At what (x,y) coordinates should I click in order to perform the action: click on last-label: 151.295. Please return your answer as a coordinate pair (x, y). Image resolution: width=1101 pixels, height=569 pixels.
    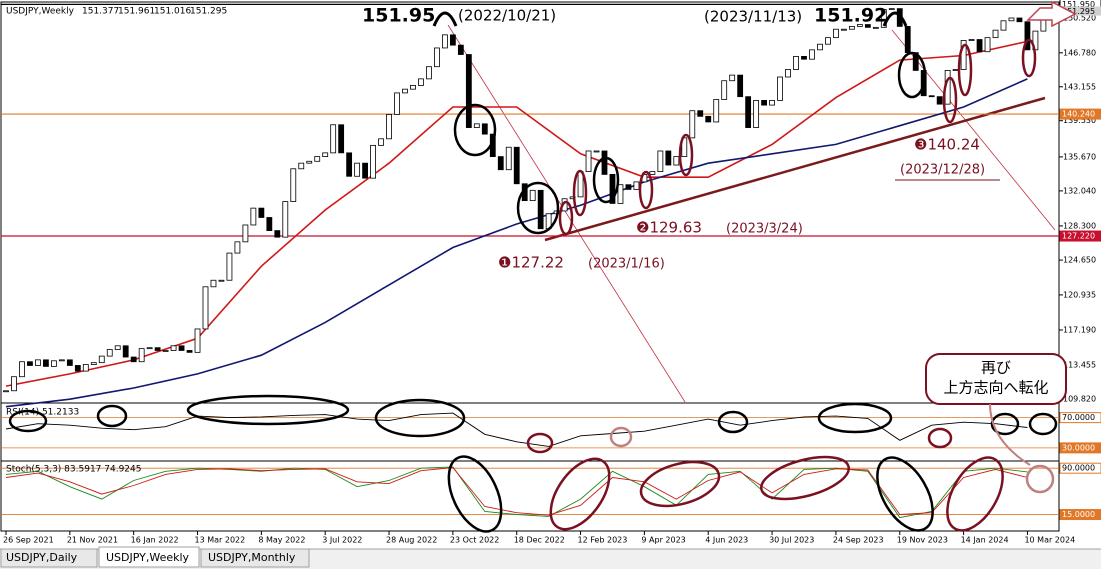
    Looking at the image, I should click on (1078, 11).